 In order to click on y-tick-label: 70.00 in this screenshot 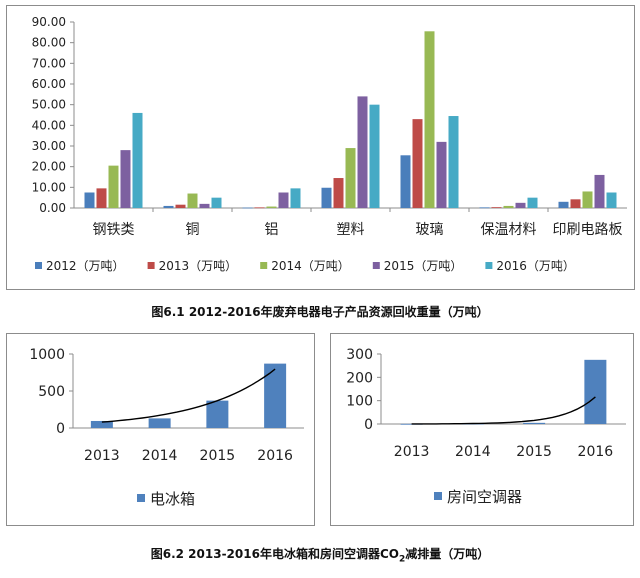, I will do `click(49, 63)`.